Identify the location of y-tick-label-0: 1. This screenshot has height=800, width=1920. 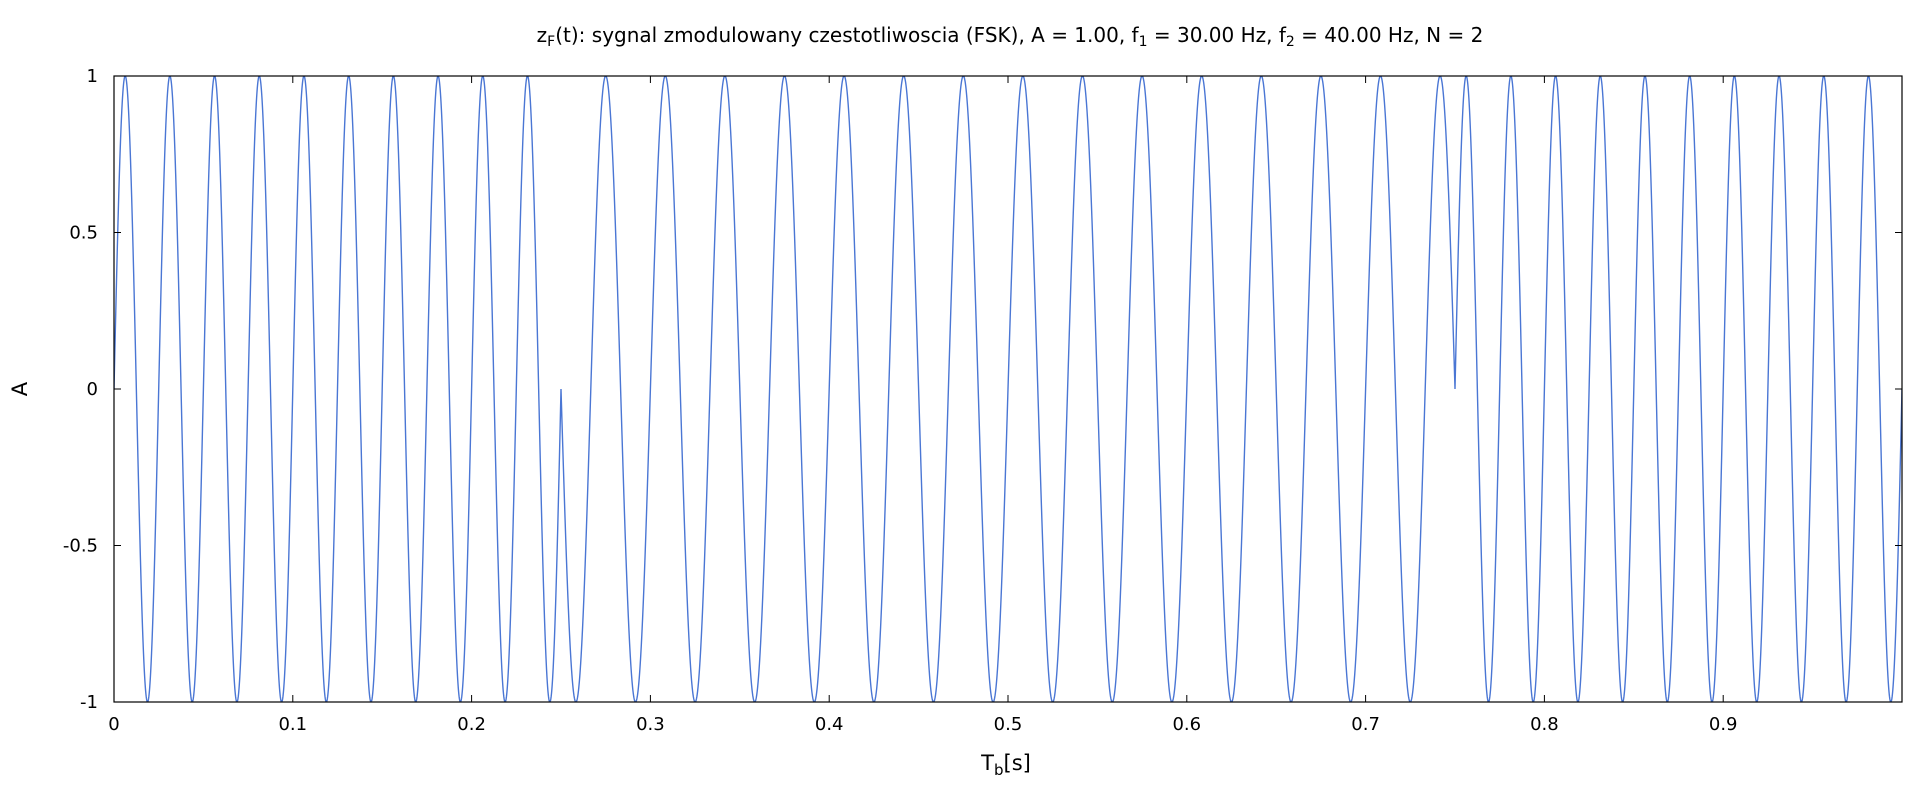
(92, 76).